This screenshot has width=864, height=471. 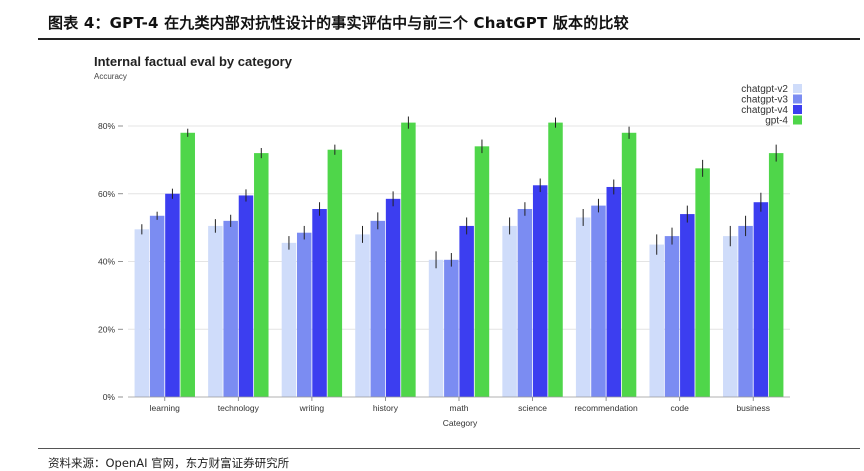 I want to click on bar-chatgpt-v3-technology, so click(x=230, y=308).